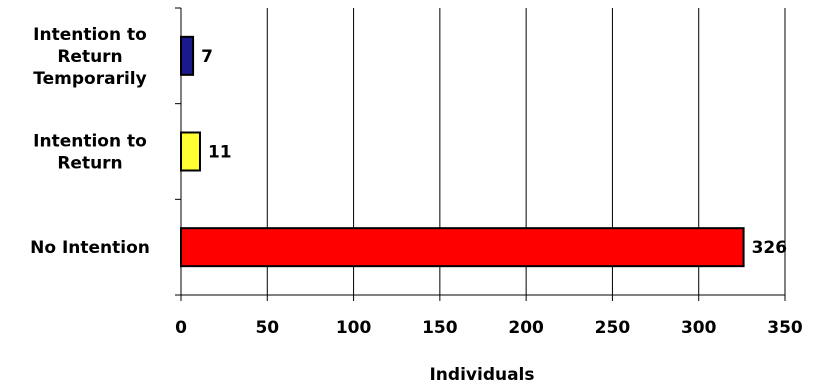  I want to click on x-tick-labels: 0 50 100 150 200 250 300 350, so click(489, 328).